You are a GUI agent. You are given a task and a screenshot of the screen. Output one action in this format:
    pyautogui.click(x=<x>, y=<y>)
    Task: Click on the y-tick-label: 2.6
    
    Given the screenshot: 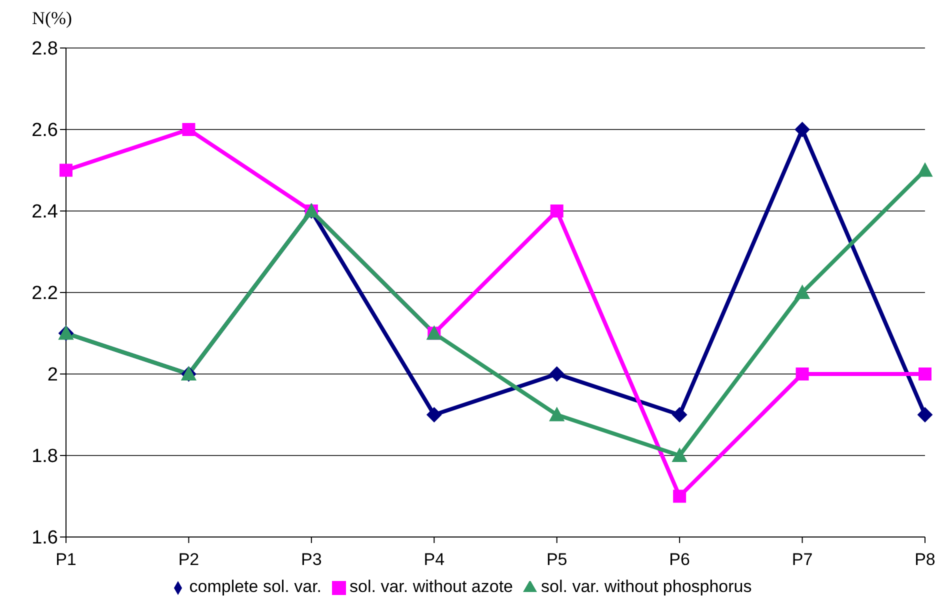 What is the action you would take?
    pyautogui.click(x=45, y=131)
    